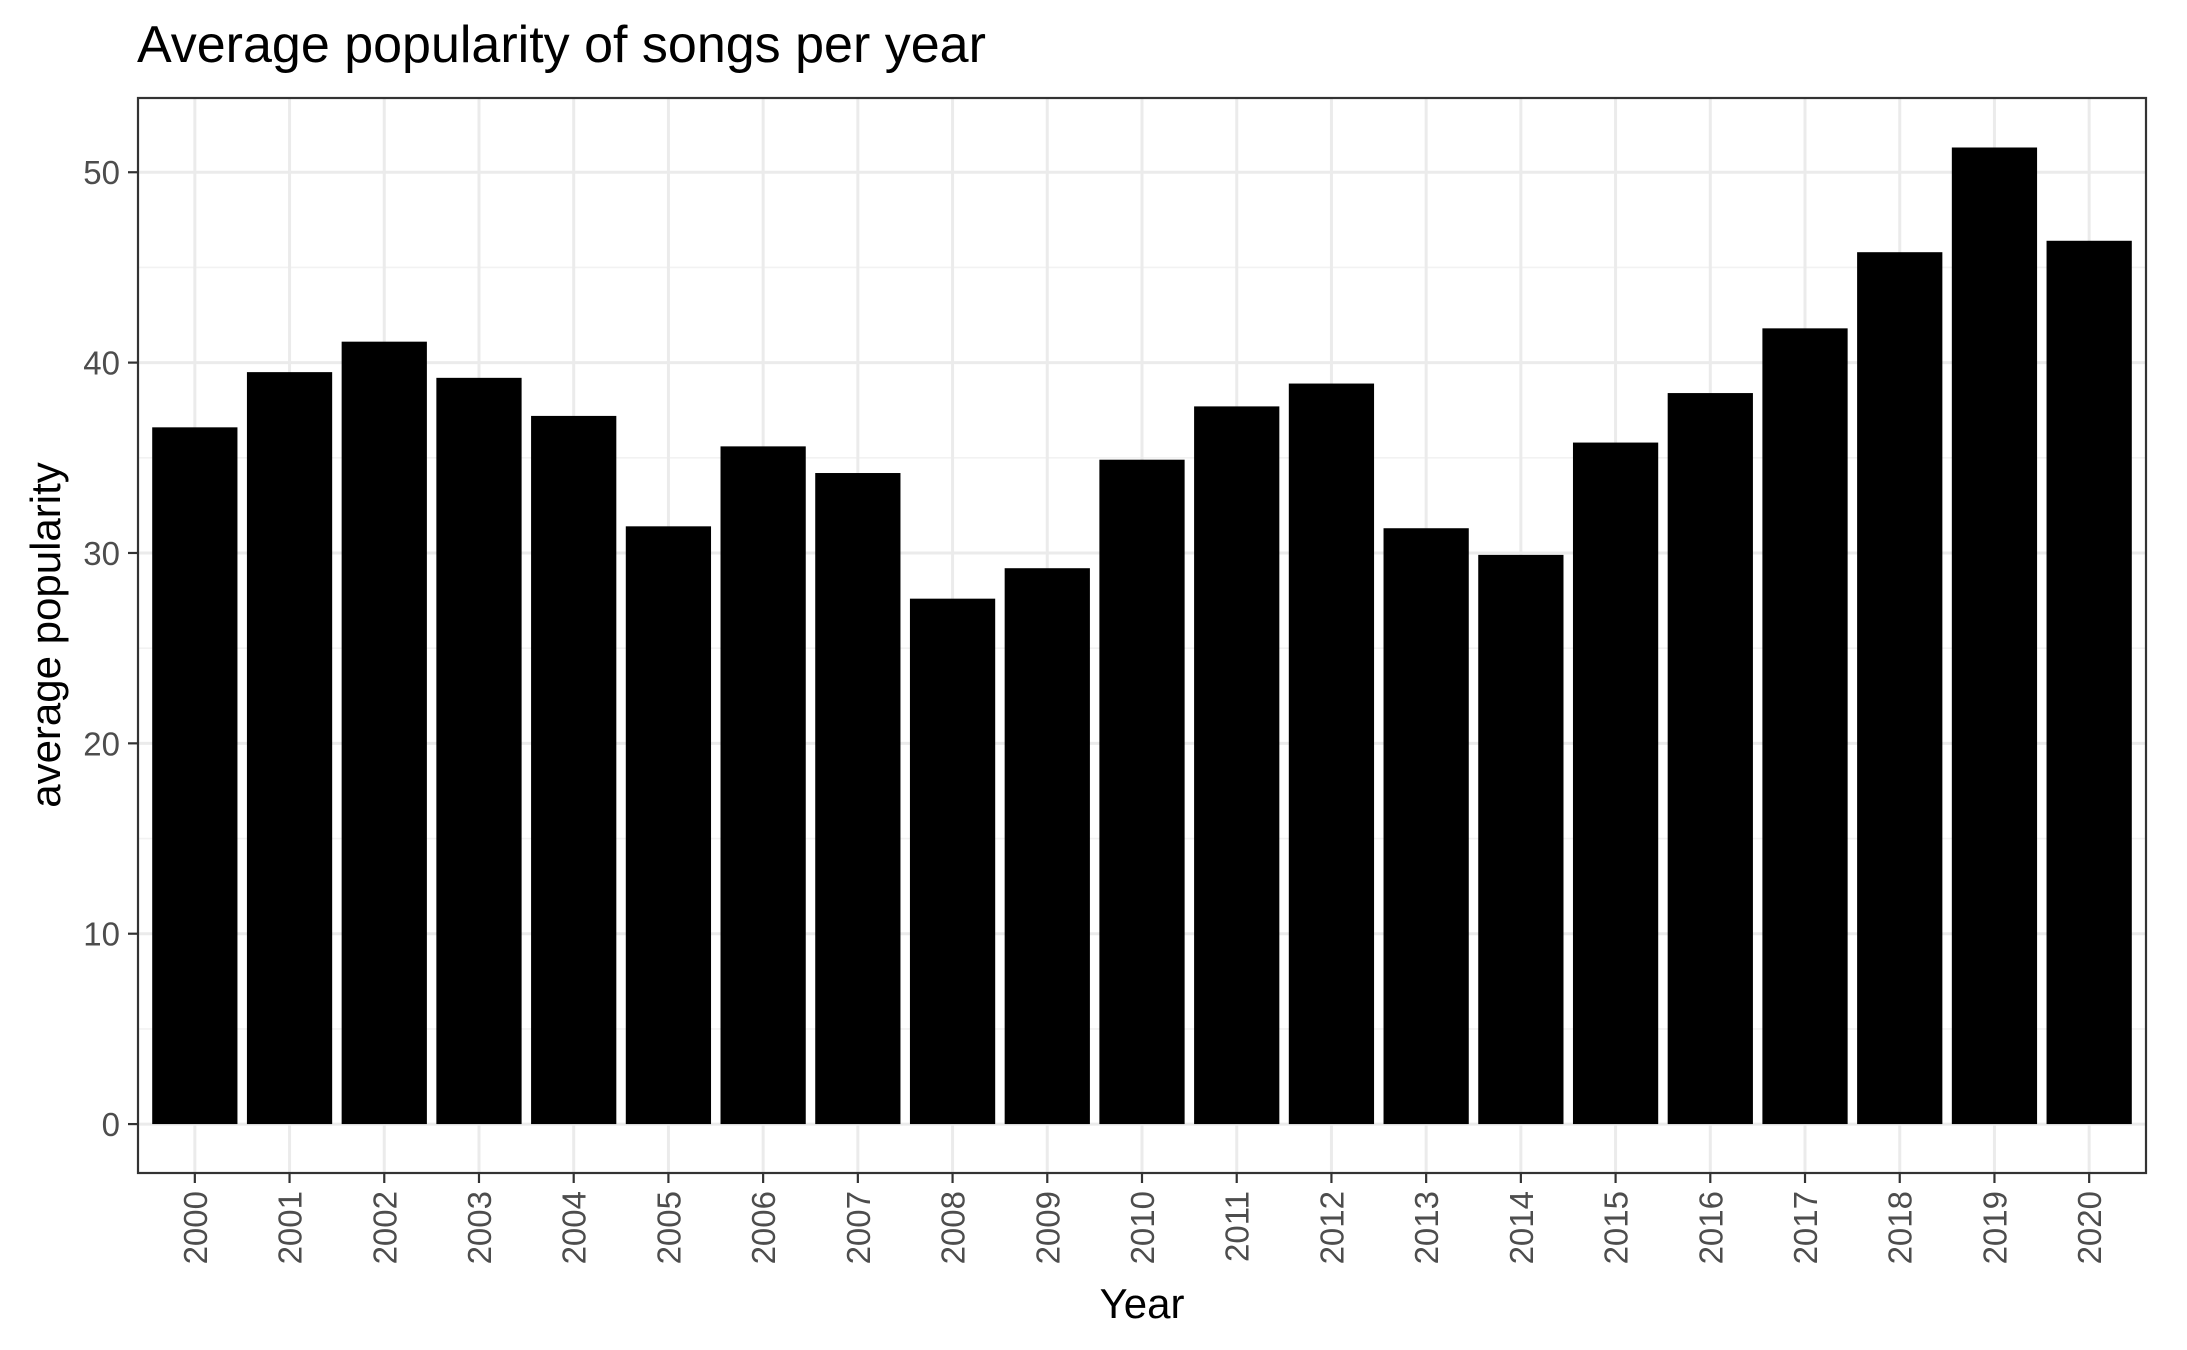 This screenshot has height=1350, width=2187. Describe the element at coordinates (1142, 1303) in the screenshot. I see `x-axis-title: Year` at that location.